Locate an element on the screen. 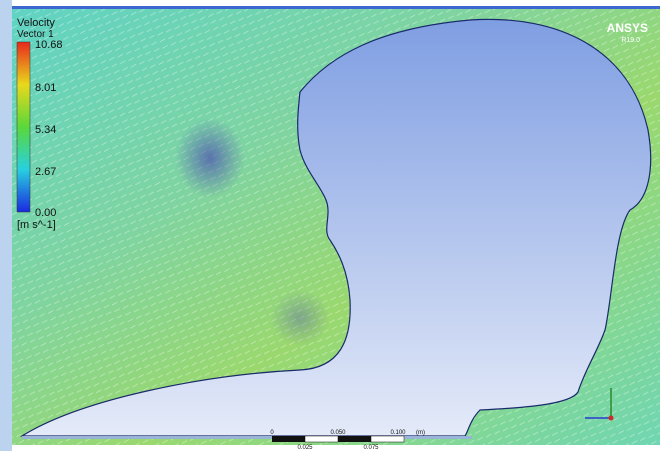  legend-tick: 2.67 is located at coordinates (45, 172).